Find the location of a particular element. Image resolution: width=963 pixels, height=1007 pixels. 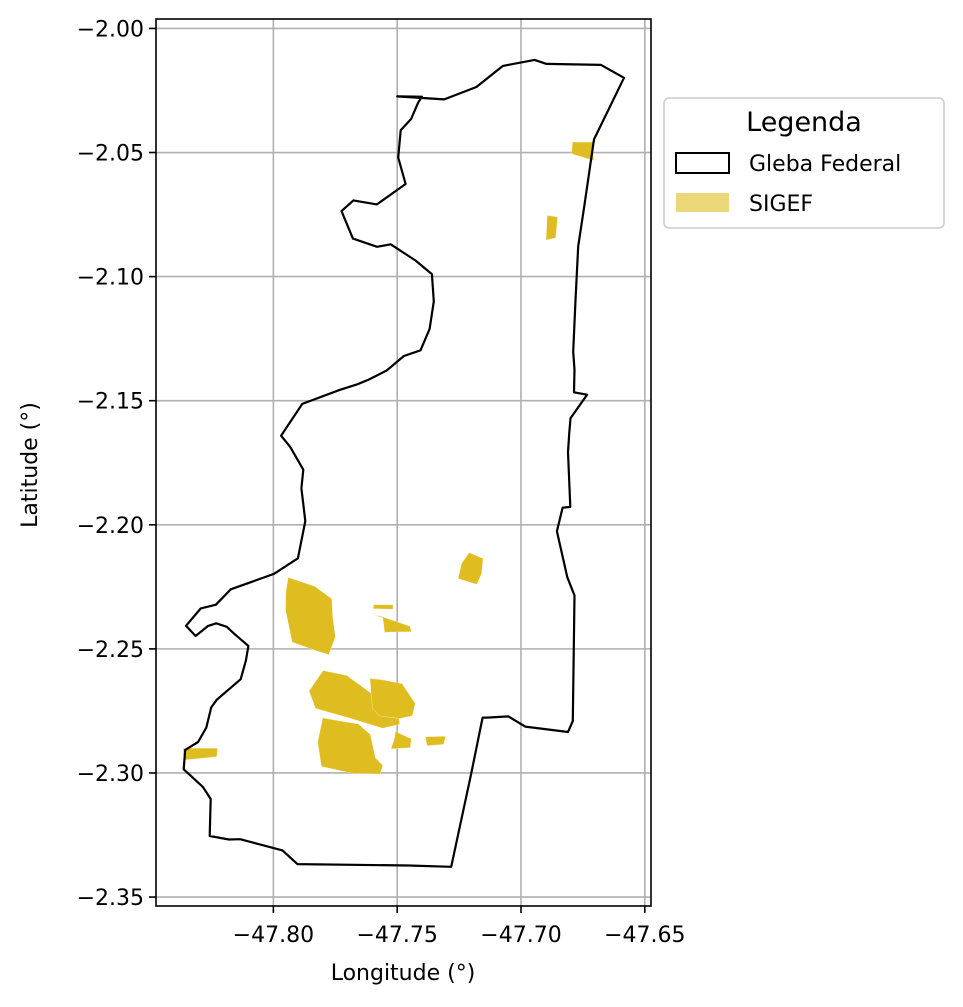

y-tick-label: −2.15 is located at coordinates (110, 402).